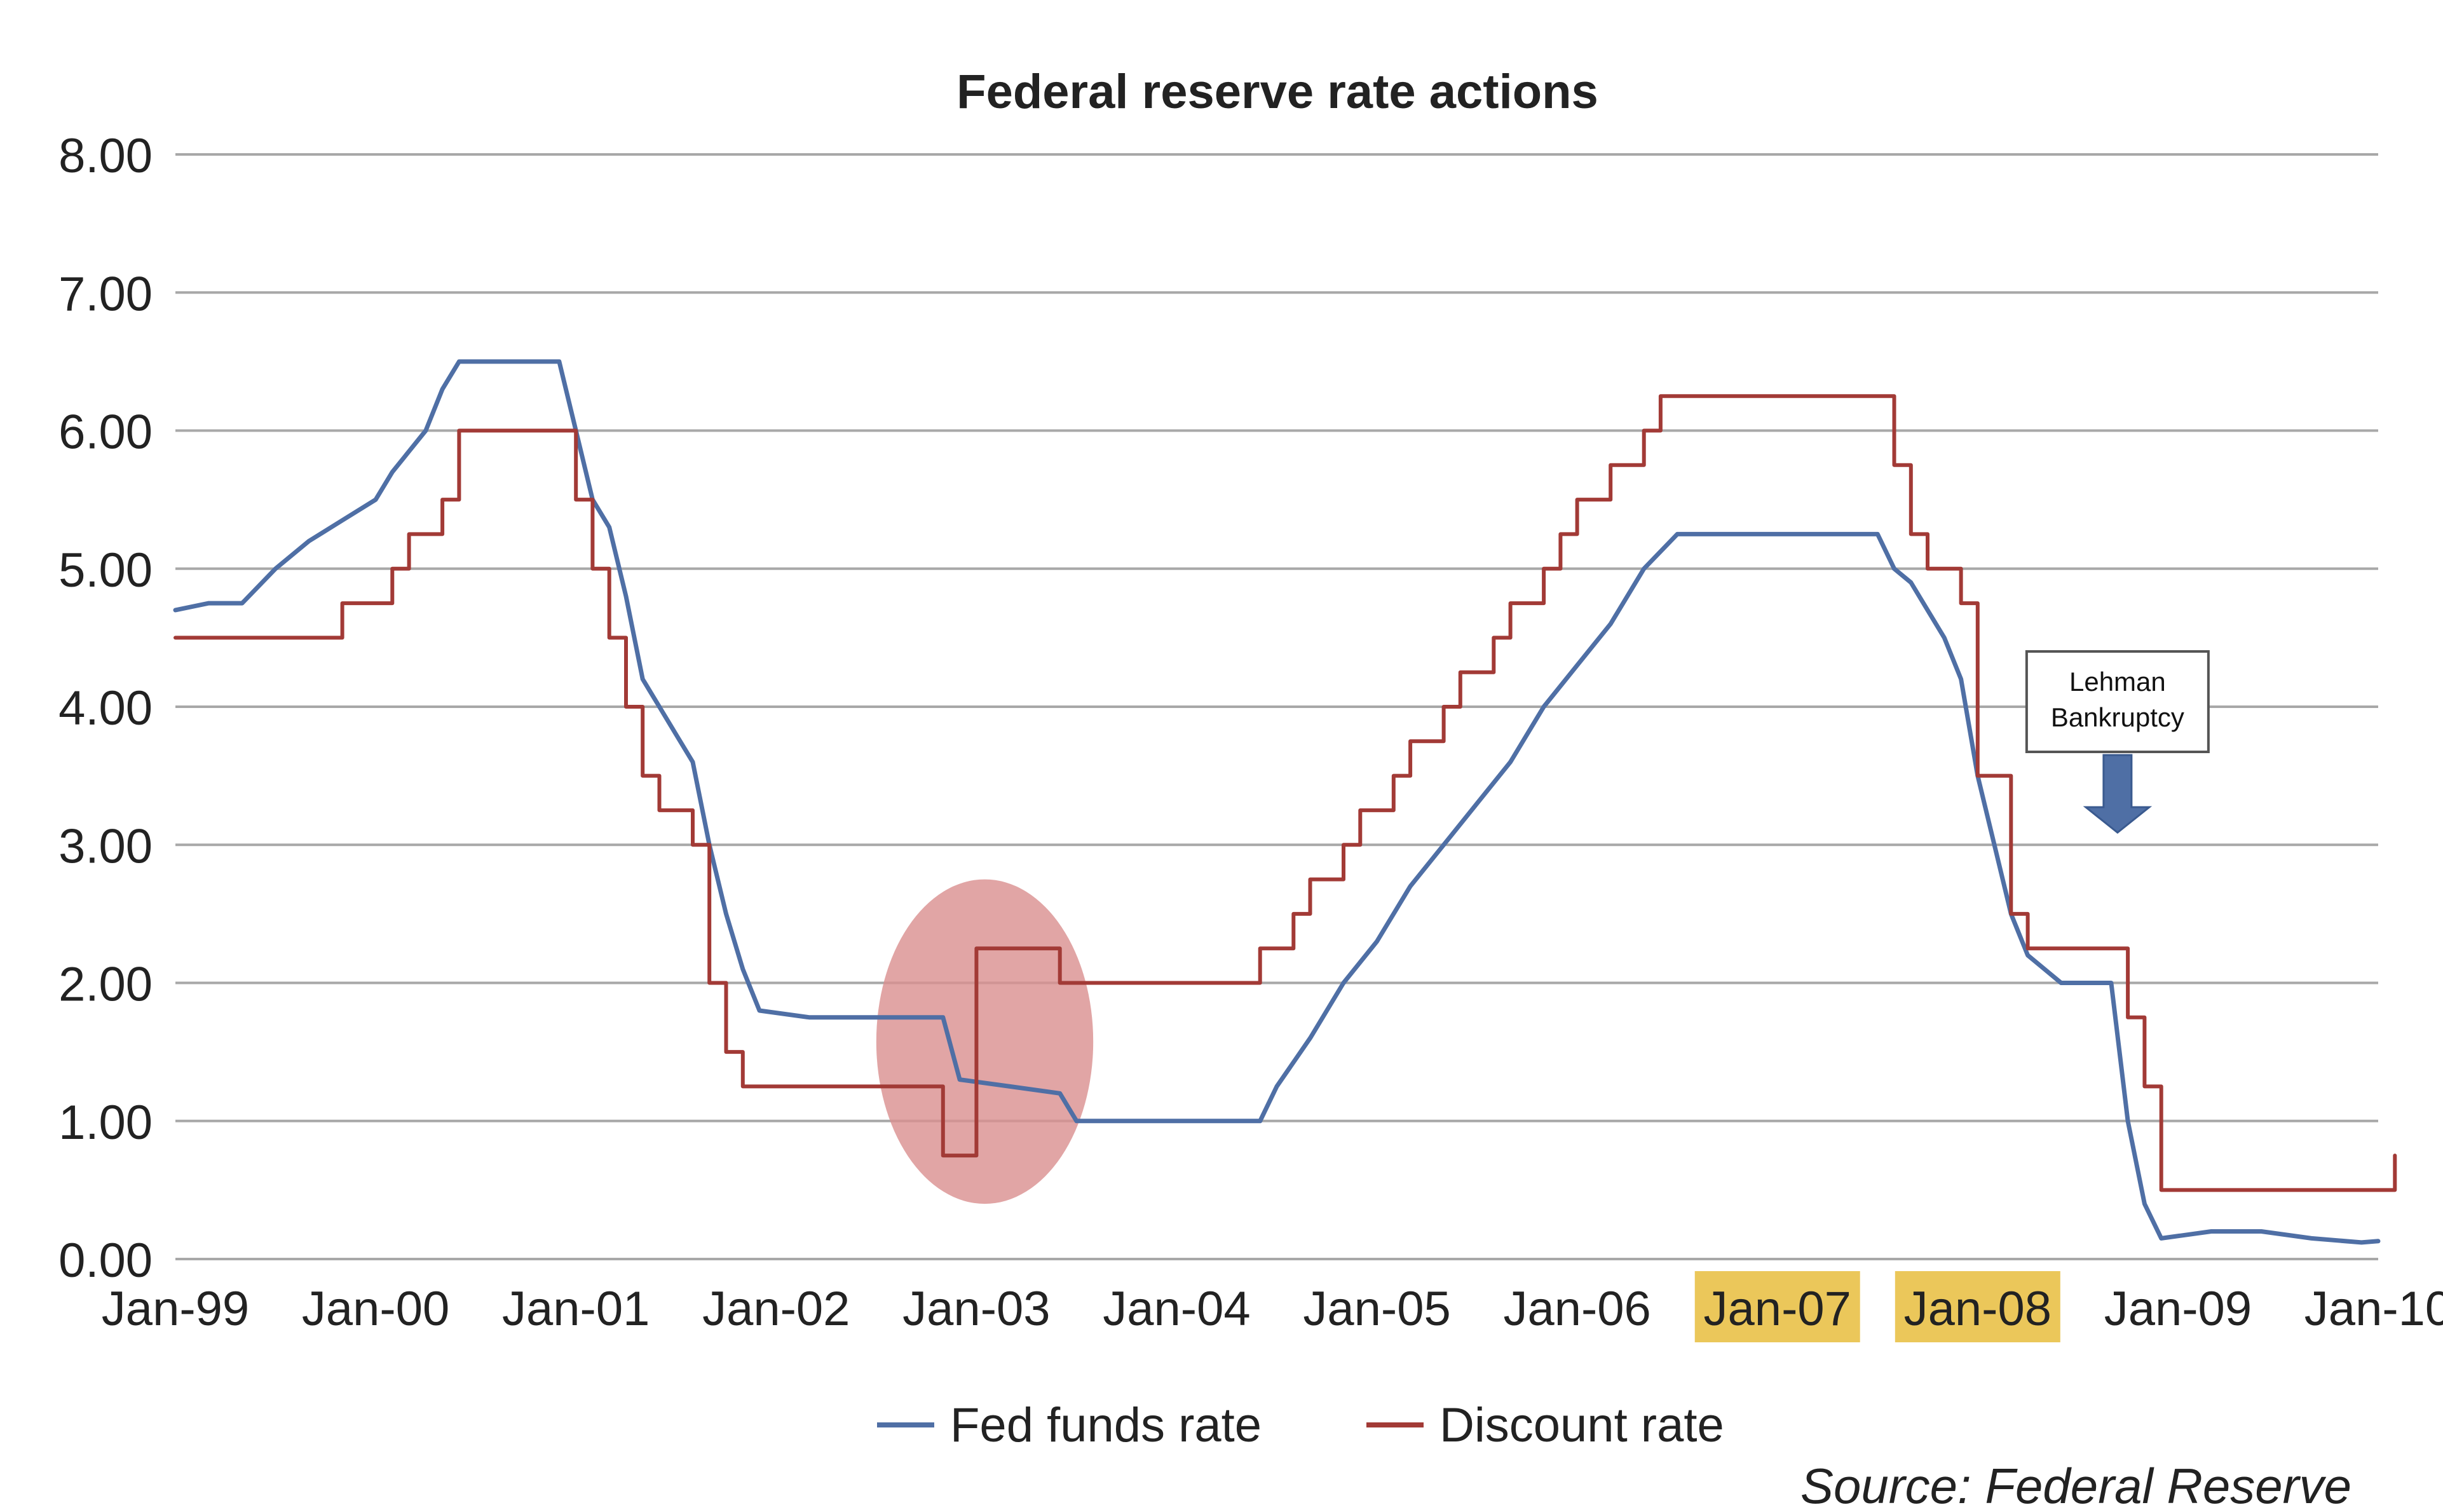 The height and width of the screenshot is (1512, 2443). I want to click on legend-label: Discount rate, so click(1581, 1425).